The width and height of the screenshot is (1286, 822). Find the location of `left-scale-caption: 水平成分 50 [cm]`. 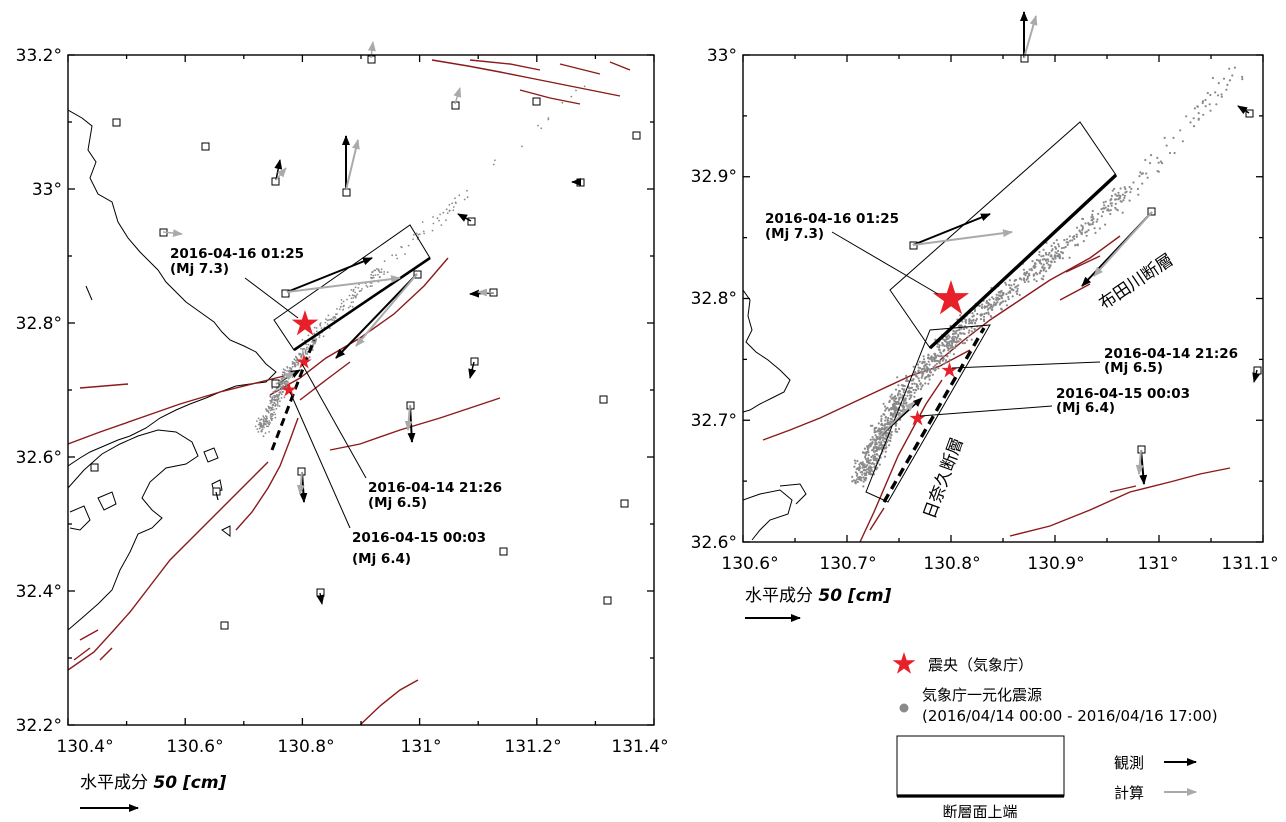

left-scale-caption: 水平成分 50 [cm] is located at coordinates (153, 783).